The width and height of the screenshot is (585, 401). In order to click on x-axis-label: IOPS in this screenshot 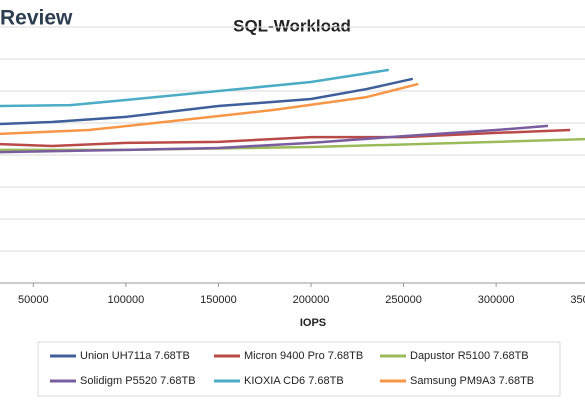, I will do `click(313, 323)`.